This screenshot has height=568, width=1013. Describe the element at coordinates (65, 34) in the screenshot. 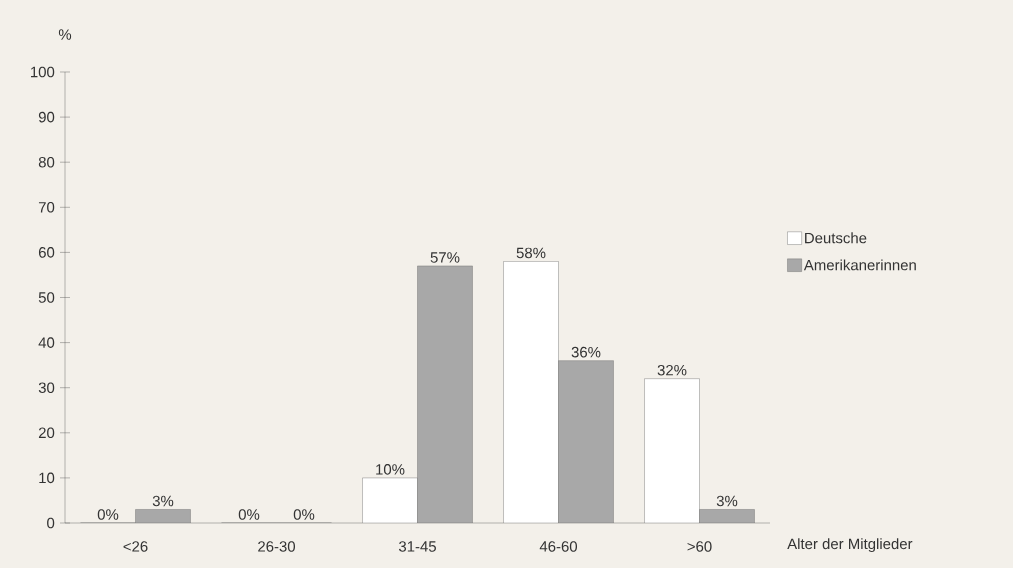

I see `y-axis-title: %` at that location.